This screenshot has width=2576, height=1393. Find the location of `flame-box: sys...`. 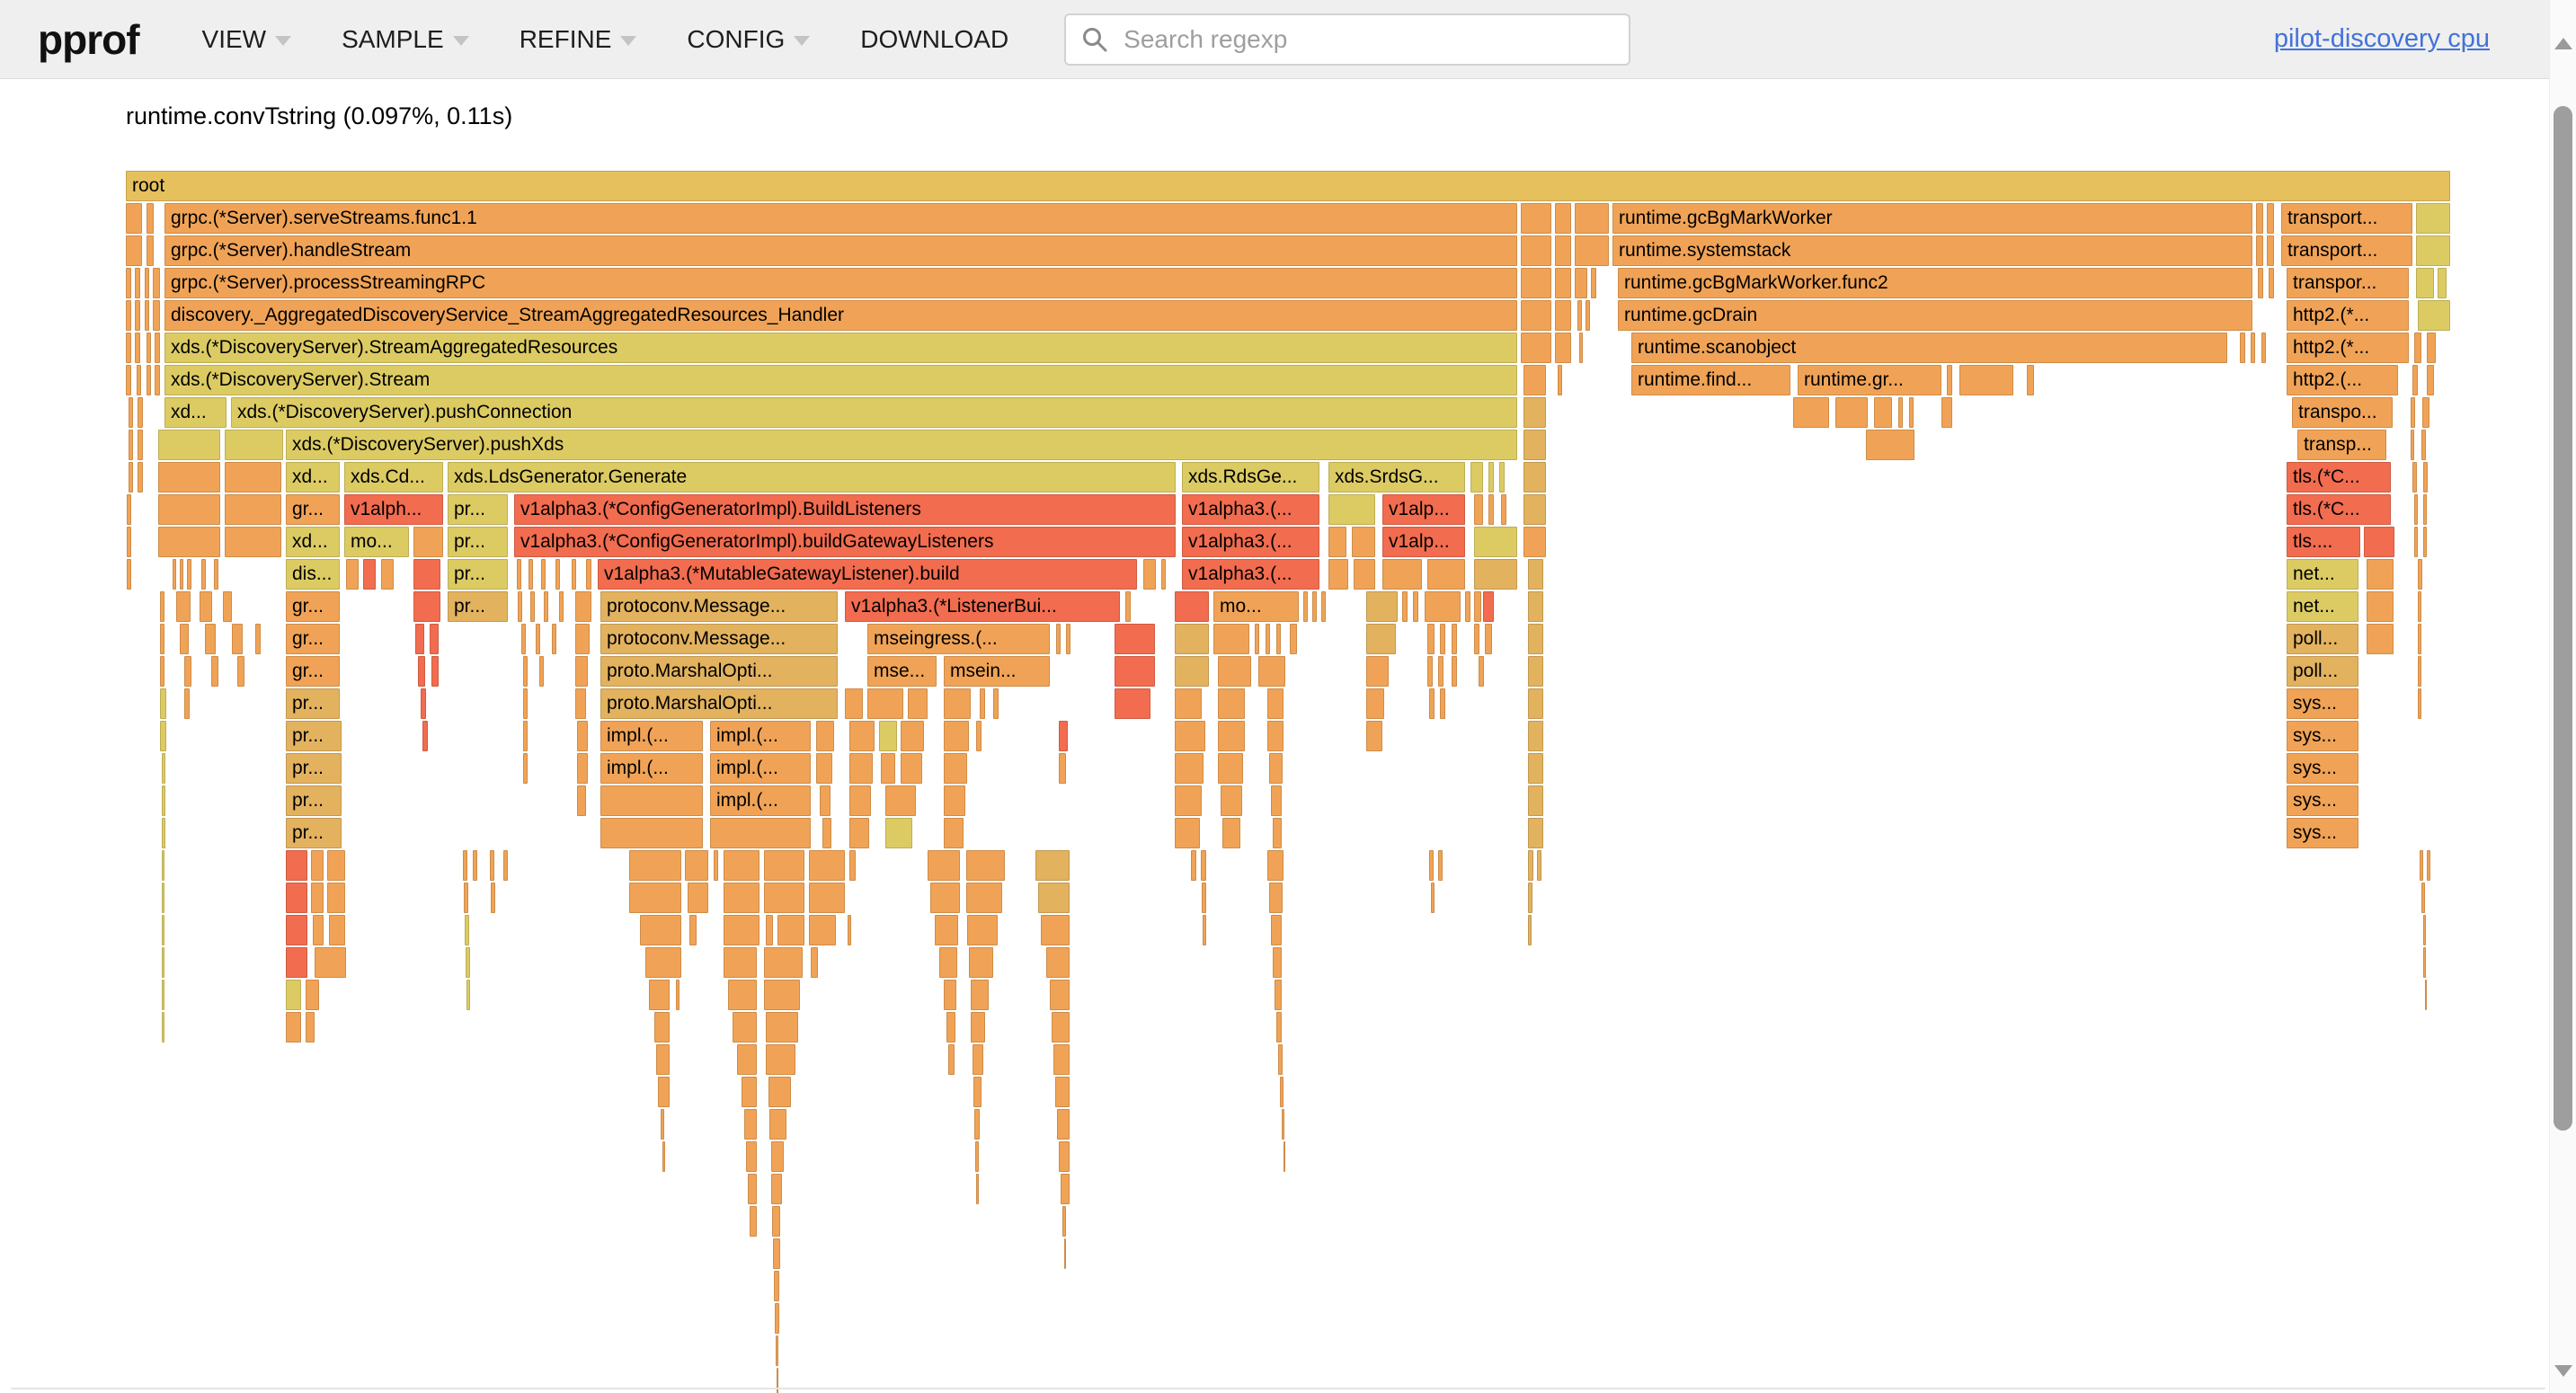

flame-box: sys... is located at coordinates (2322, 833).